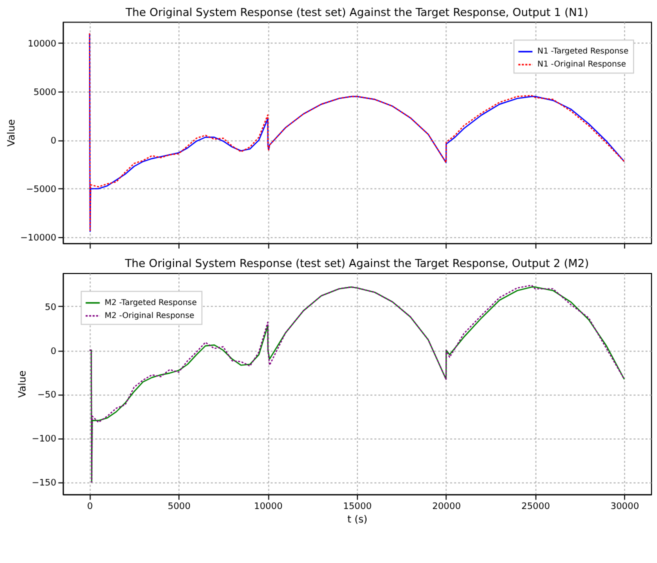 This screenshot has height=563, width=657. I want to click on legend-label: N1 -Original Response, so click(581, 64).